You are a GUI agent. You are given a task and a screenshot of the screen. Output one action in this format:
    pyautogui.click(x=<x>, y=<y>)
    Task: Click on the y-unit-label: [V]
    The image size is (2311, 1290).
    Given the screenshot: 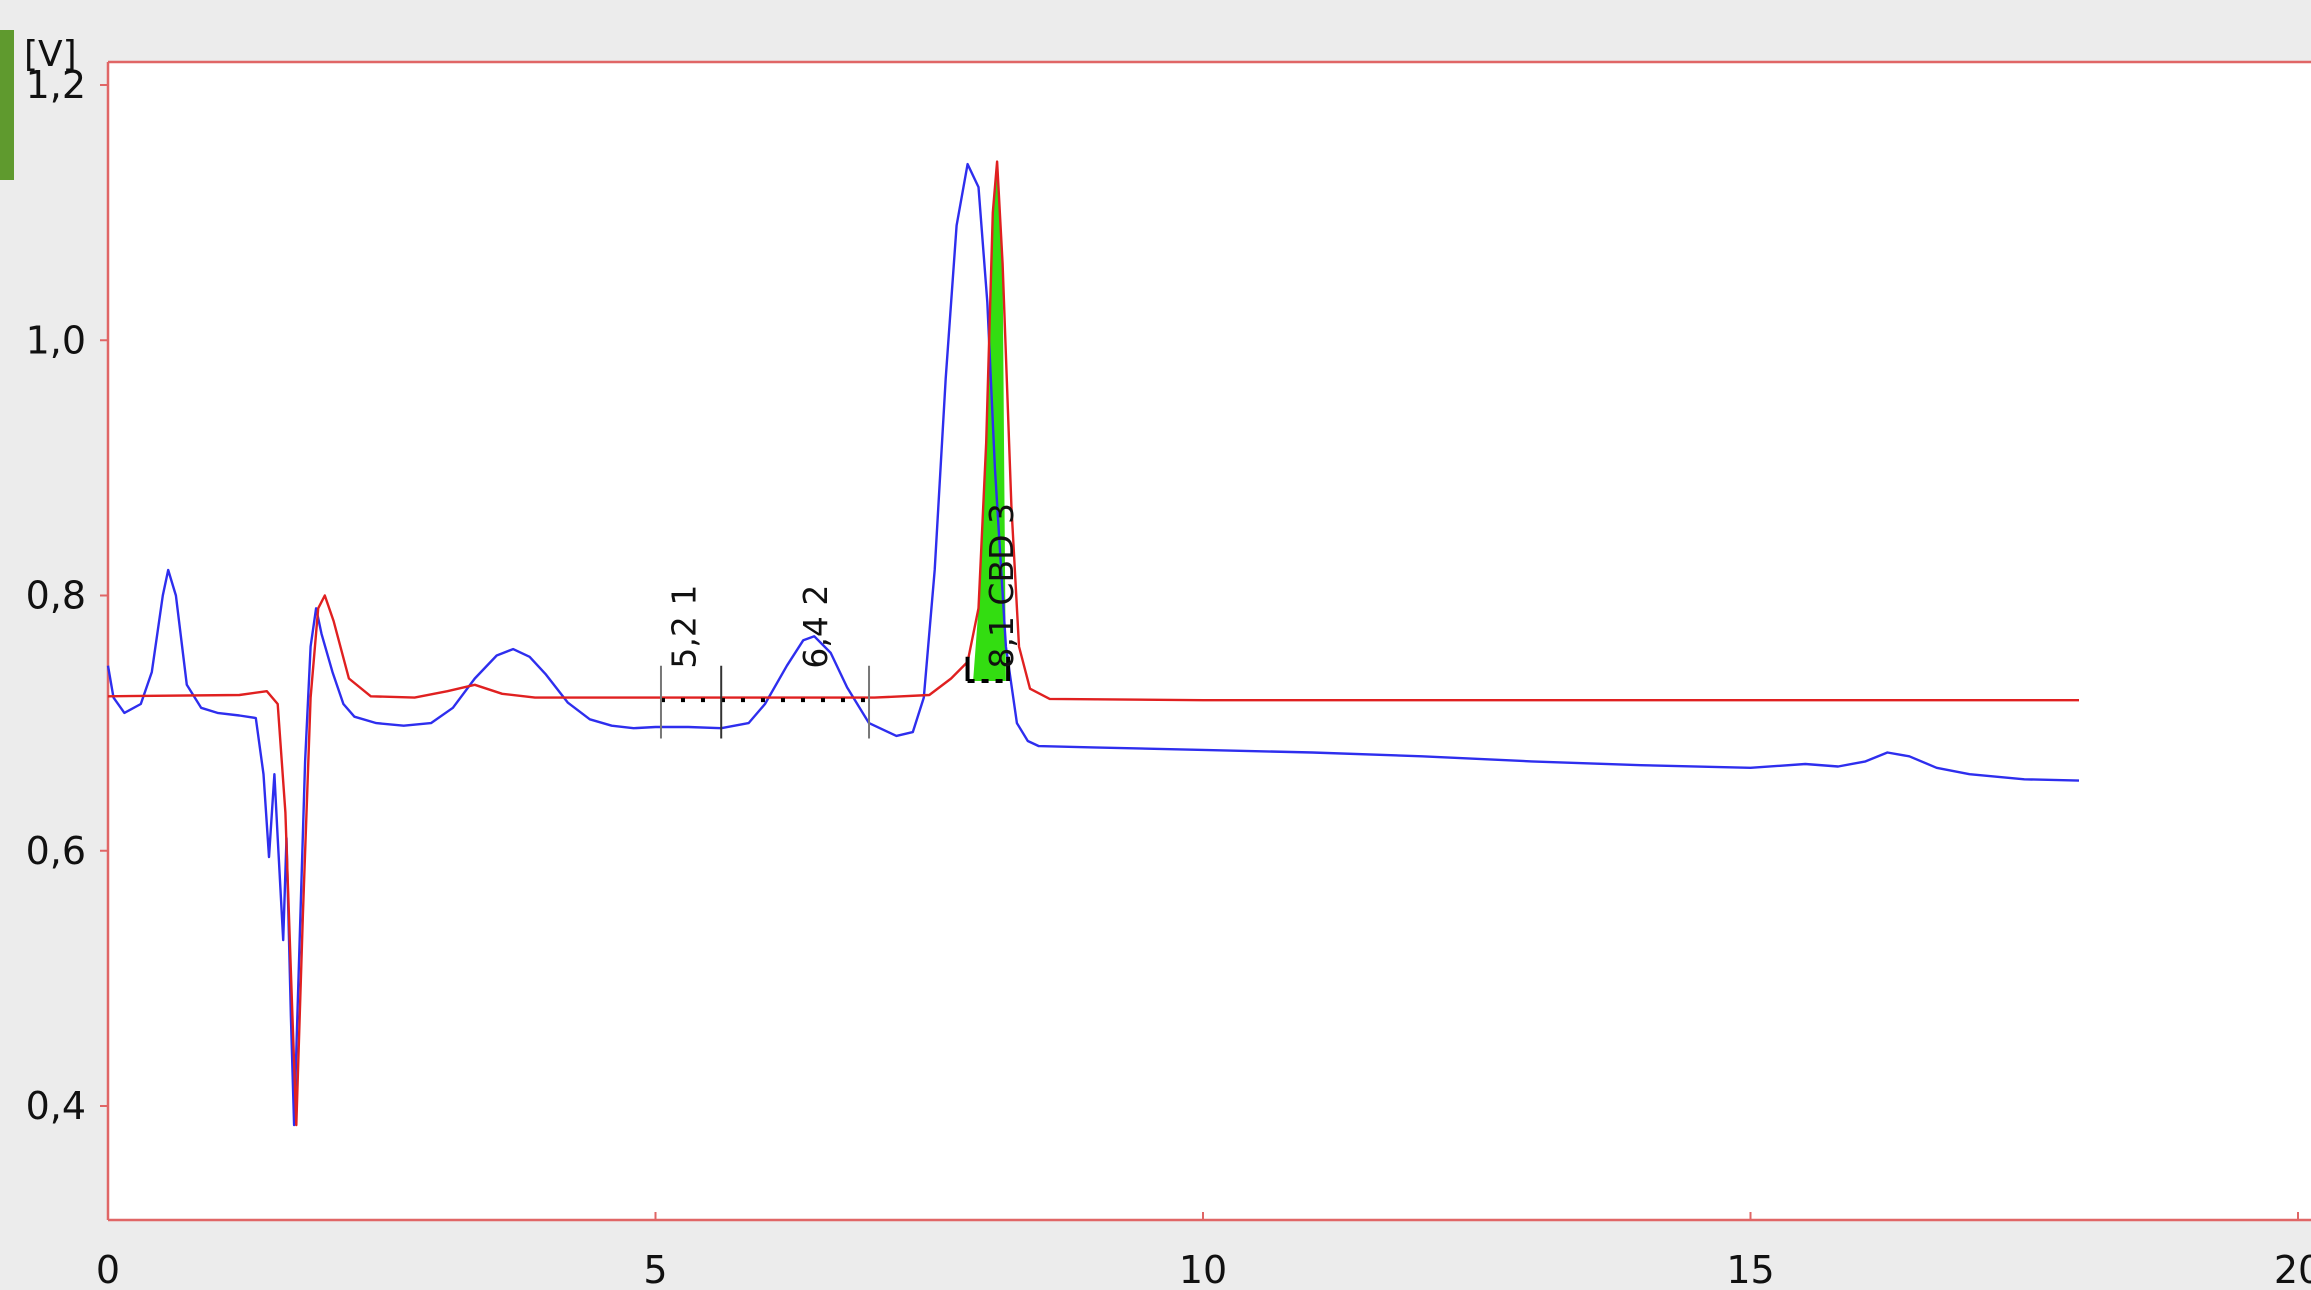 What is the action you would take?
    pyautogui.click(x=50, y=54)
    